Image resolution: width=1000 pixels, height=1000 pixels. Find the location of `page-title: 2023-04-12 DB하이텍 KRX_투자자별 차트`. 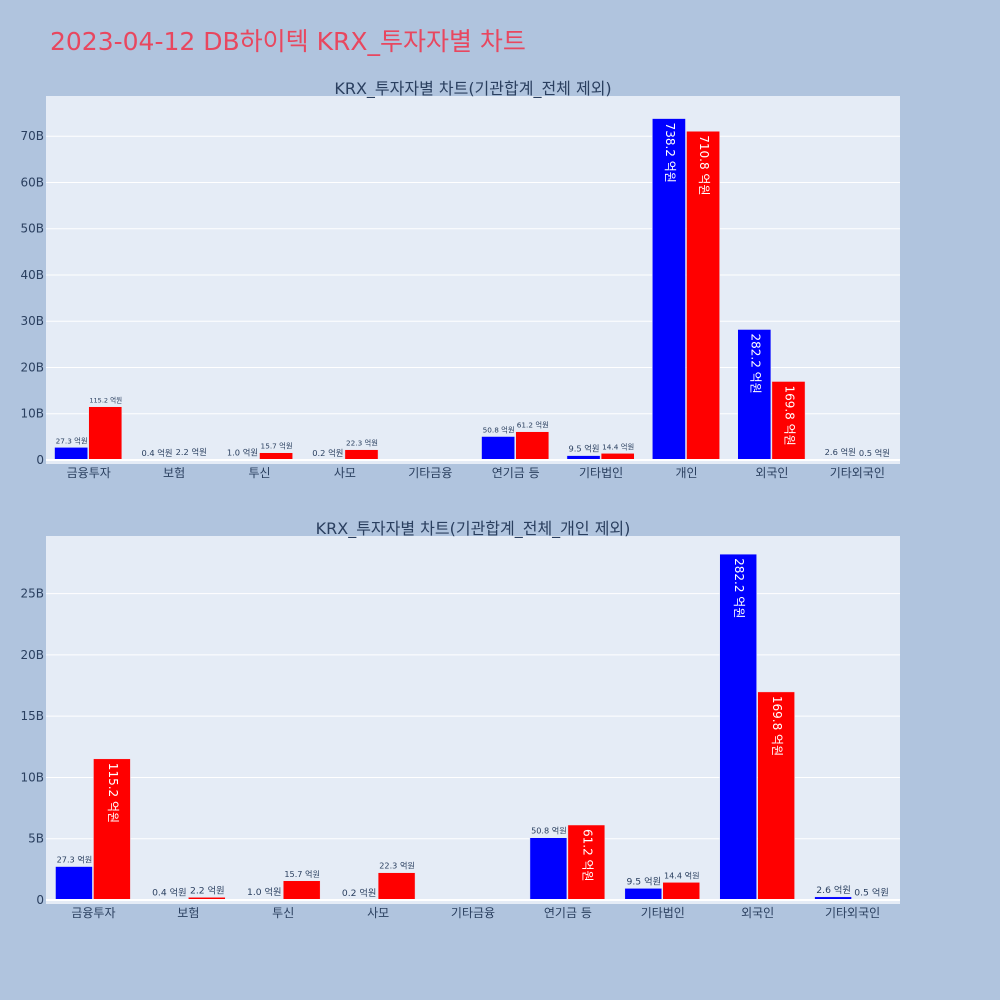

page-title: 2023-04-12 DB하이텍 KRX_투자자별 차트 is located at coordinates (288, 41).